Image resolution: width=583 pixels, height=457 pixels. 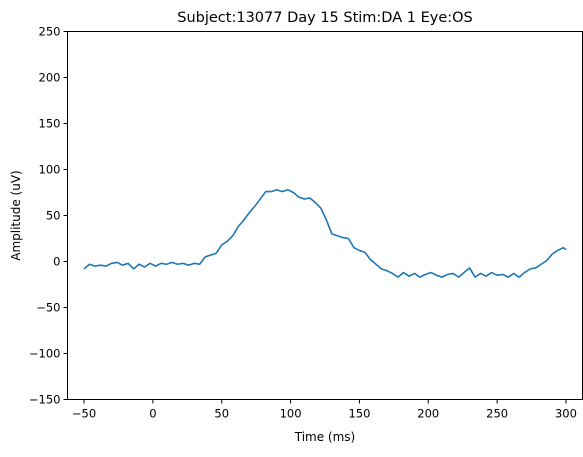 I want to click on x-tick-label: 100, so click(x=291, y=414).